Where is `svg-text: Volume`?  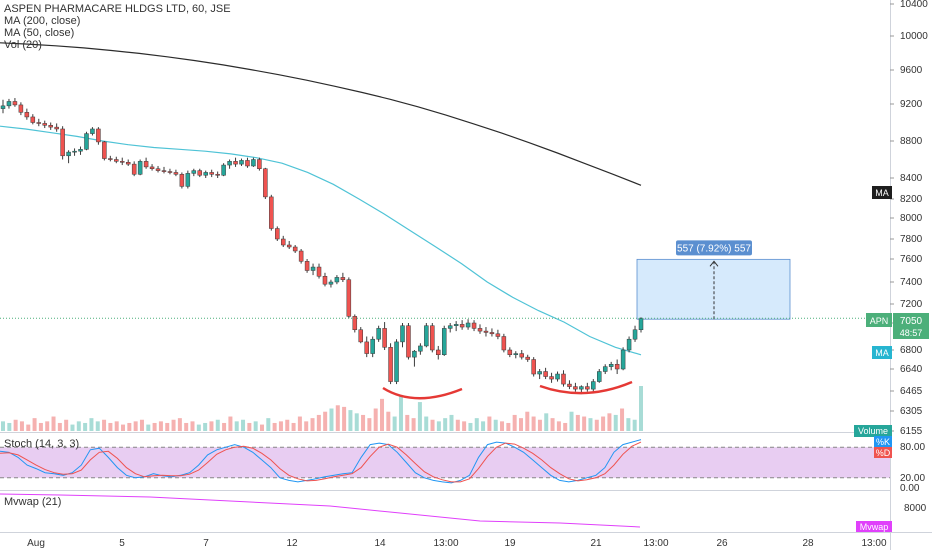 svg-text: Volume is located at coordinates (873, 431).